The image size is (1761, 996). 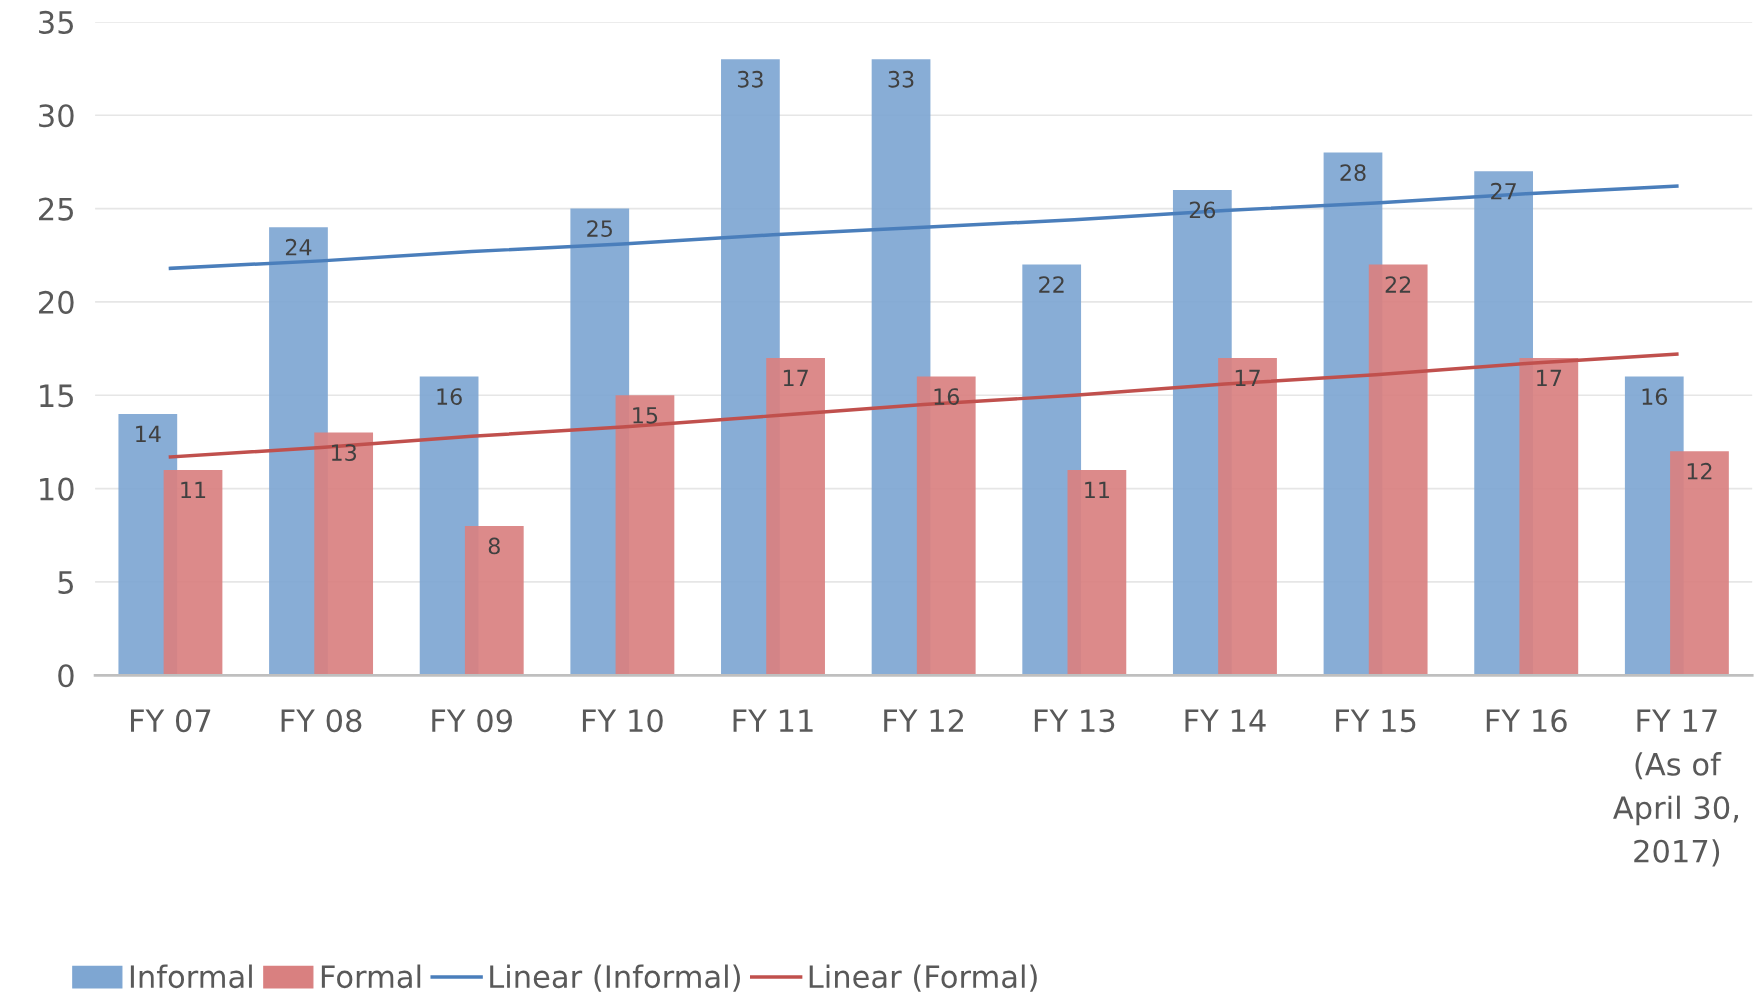 What do you see at coordinates (1526, 721) in the screenshot?
I see `x-tick-label: FY 16` at bounding box center [1526, 721].